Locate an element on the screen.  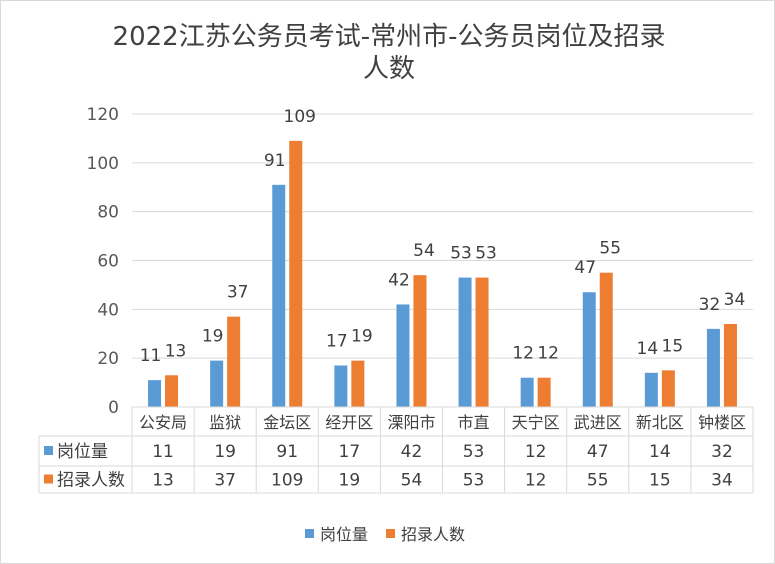
category-label: 公安局 is located at coordinates (163, 422).